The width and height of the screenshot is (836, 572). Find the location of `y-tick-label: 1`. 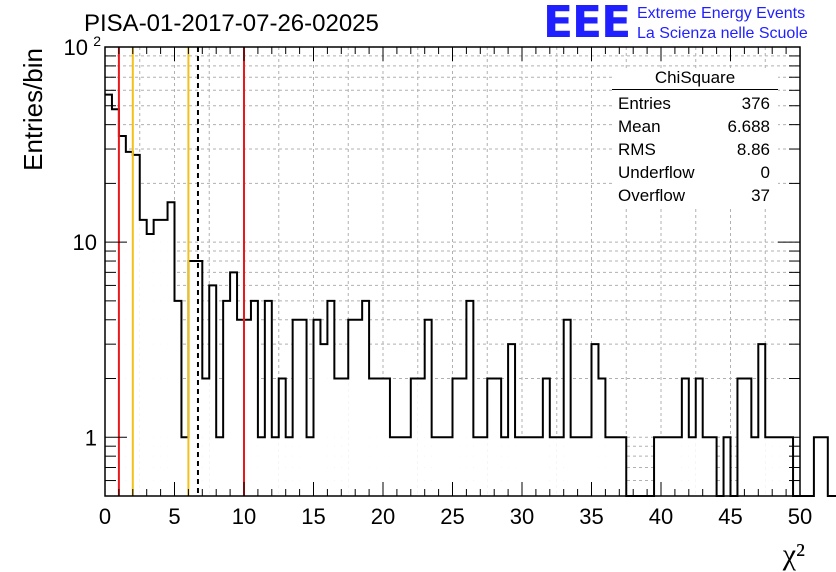

y-tick-label: 1 is located at coordinates (91, 437).